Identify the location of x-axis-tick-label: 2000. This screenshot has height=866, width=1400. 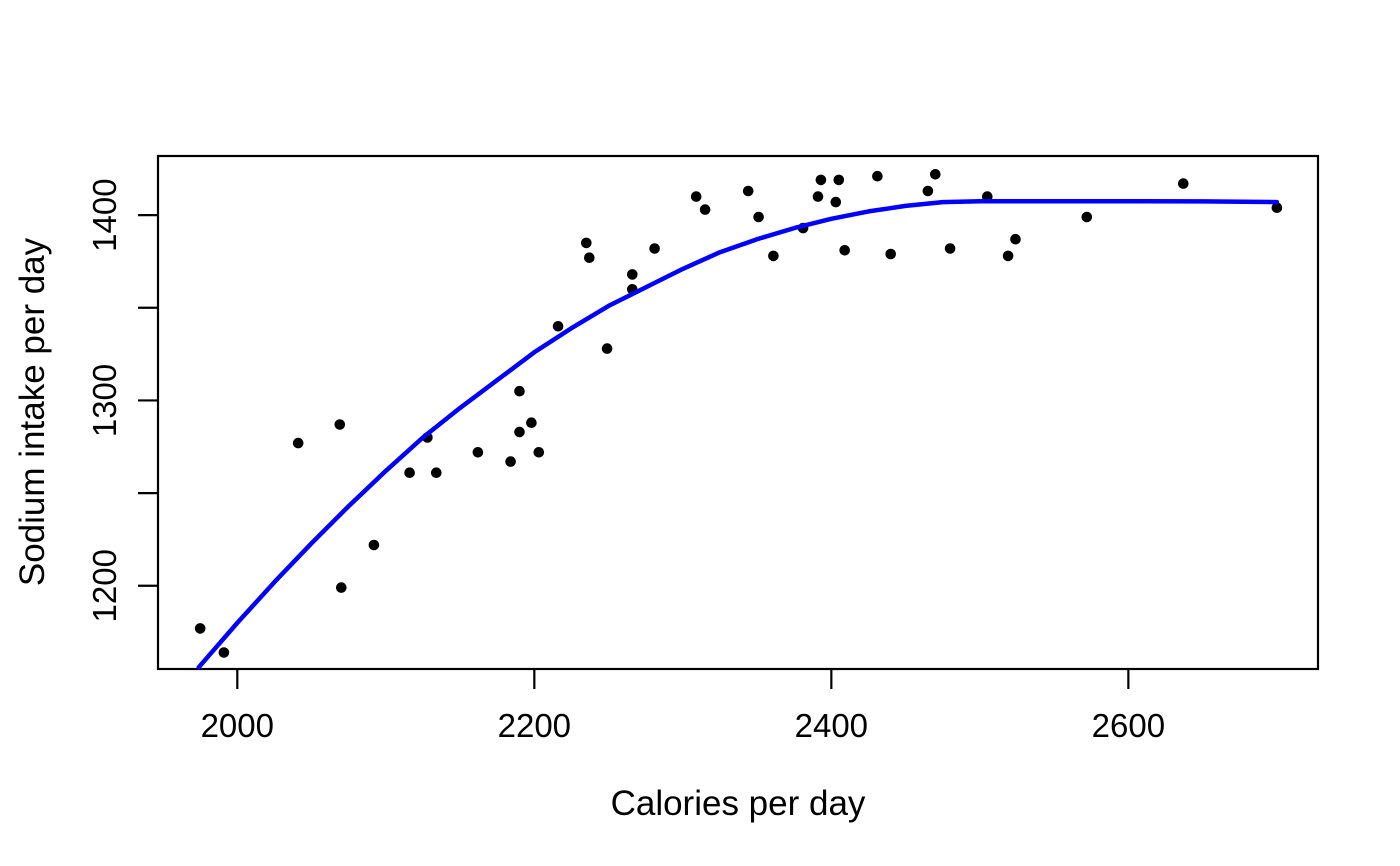
(237, 725).